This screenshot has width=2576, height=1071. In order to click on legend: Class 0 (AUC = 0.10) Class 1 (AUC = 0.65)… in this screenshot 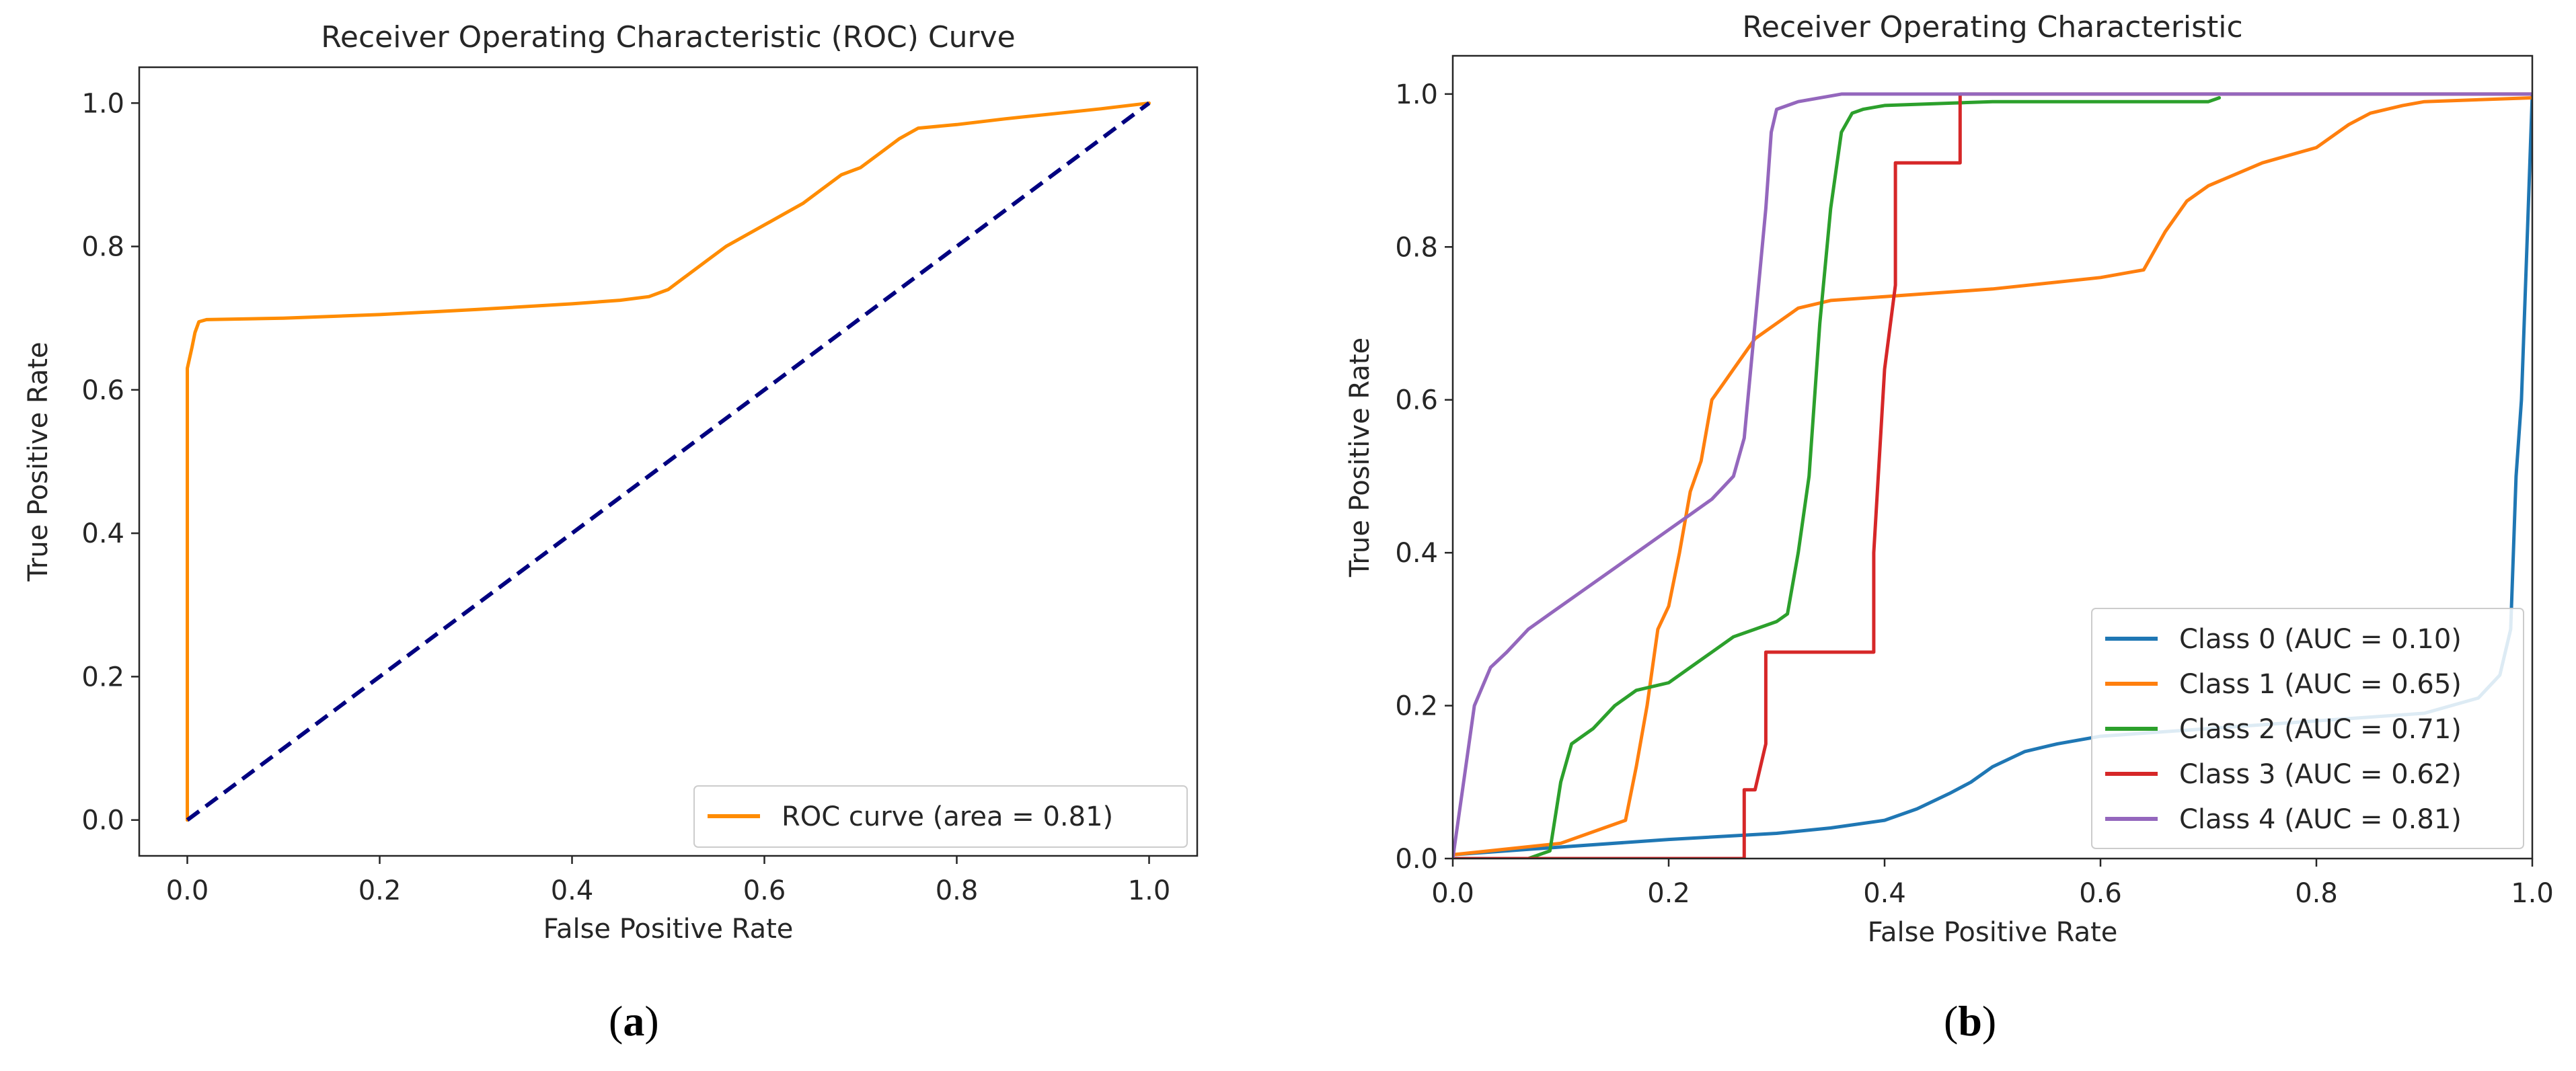, I will do `click(2307, 728)`.